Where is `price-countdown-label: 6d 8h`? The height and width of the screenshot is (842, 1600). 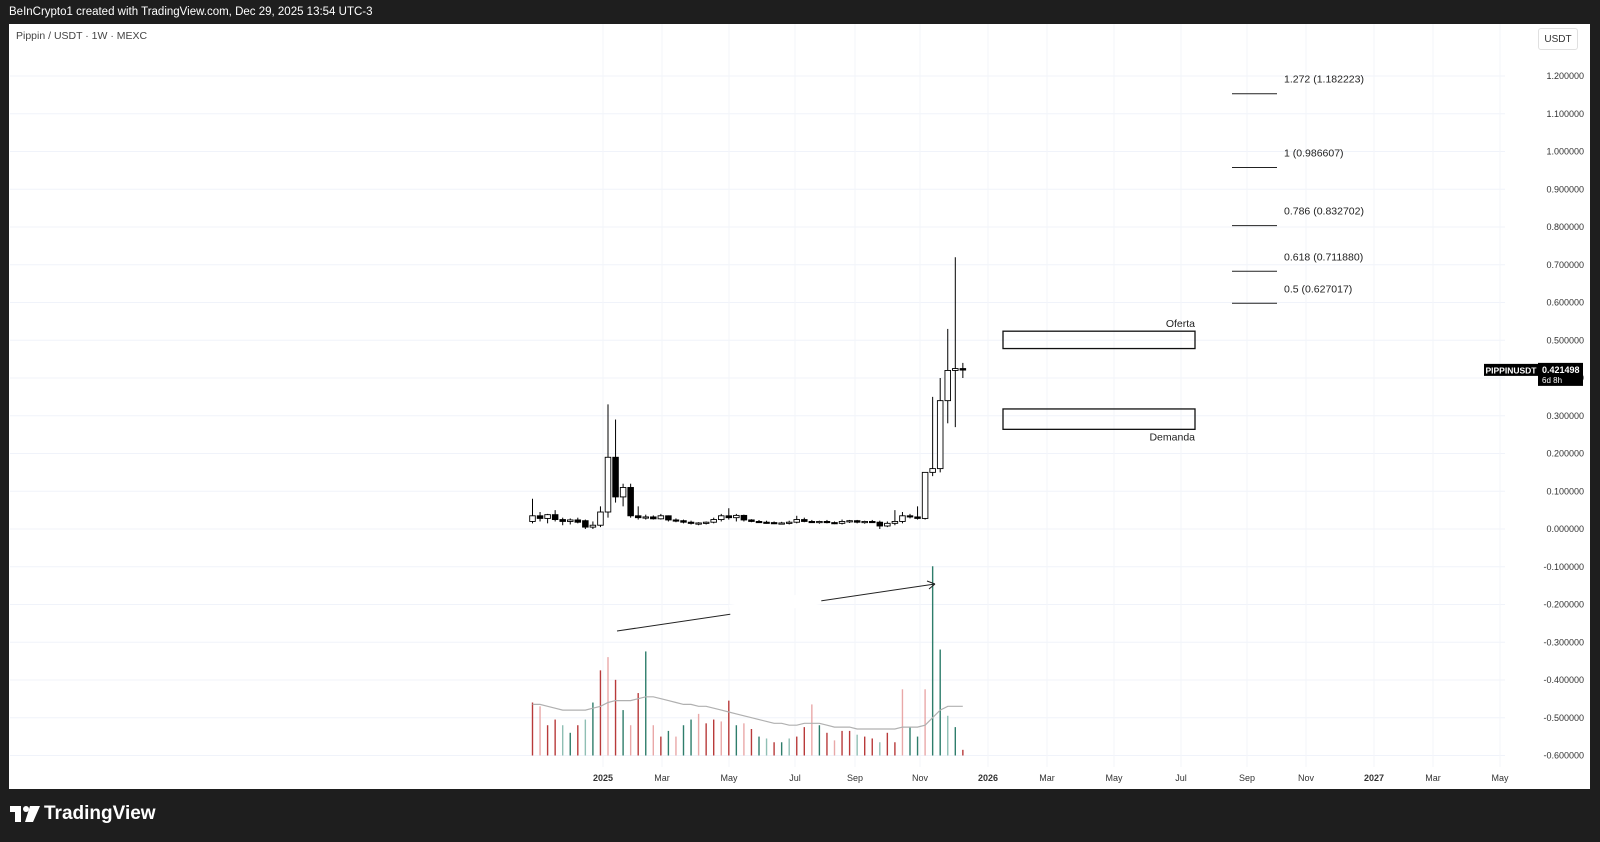
price-countdown-label: 6d 8h is located at coordinates (1552, 380).